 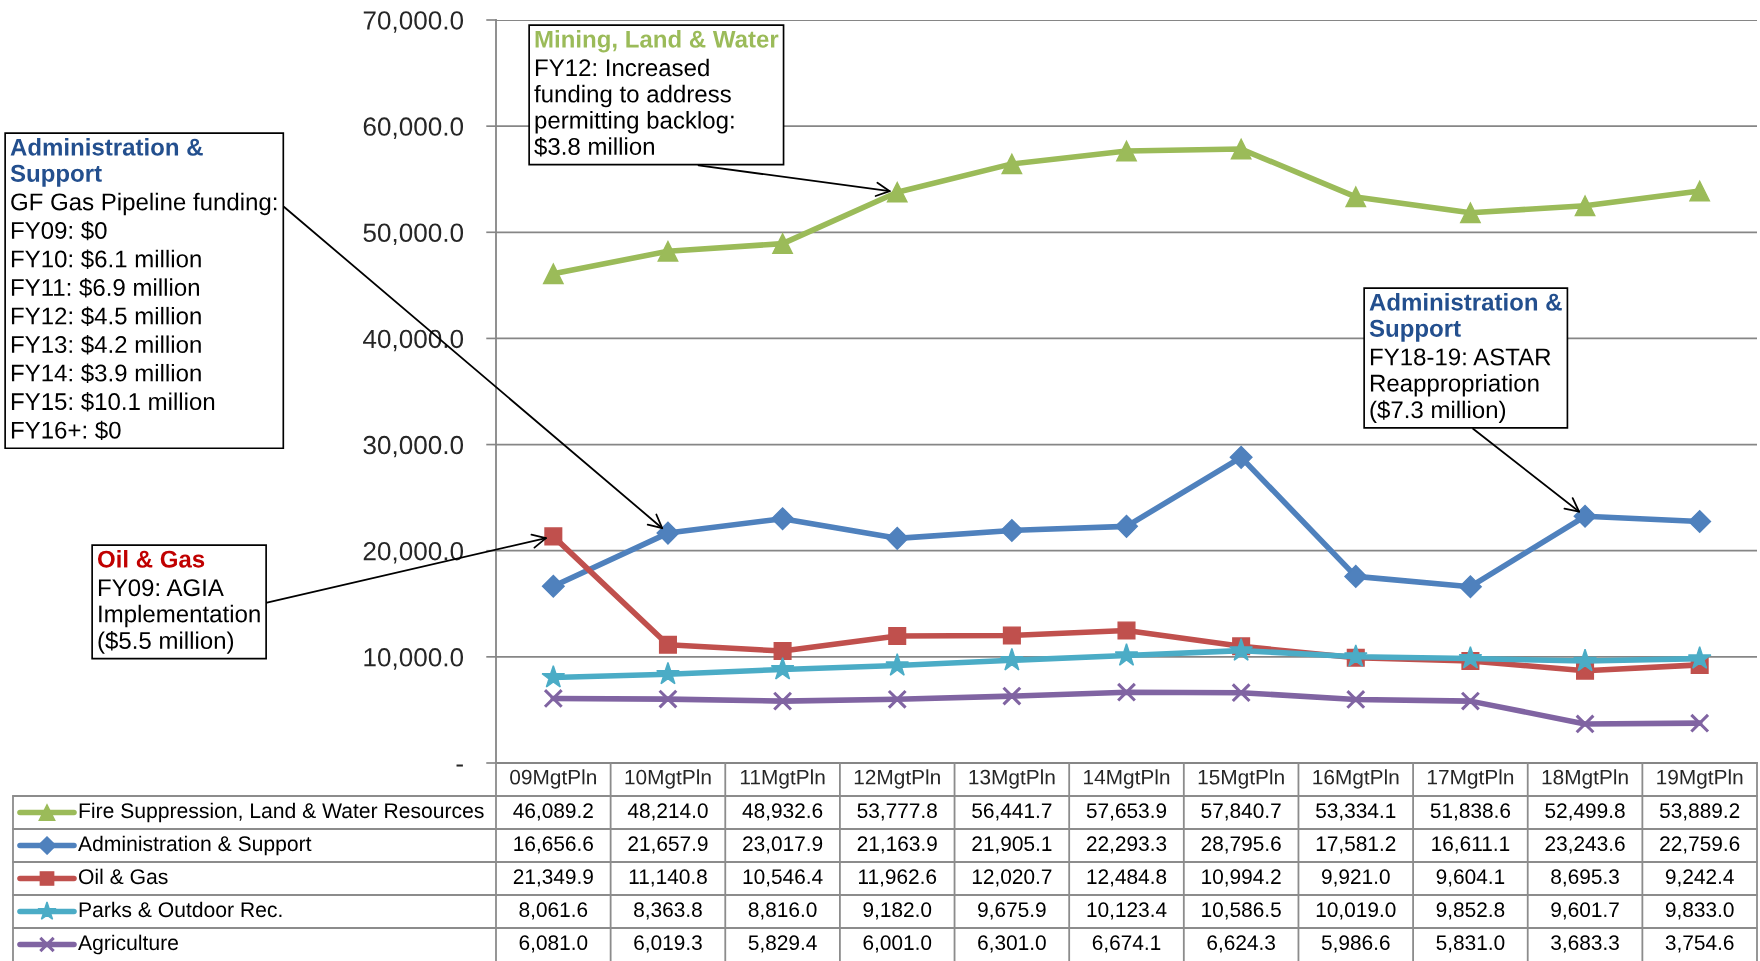 I want to click on data-label: 3,754.6, so click(x=1699, y=944).